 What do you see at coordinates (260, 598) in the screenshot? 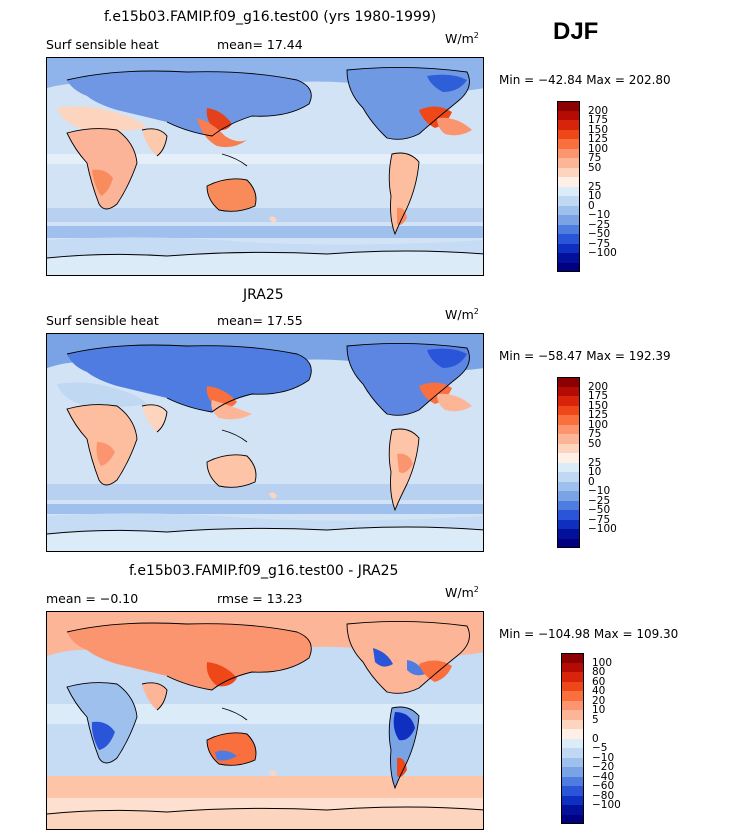
I see `panel3-rmse-label: rmse = 13.23` at bounding box center [260, 598].